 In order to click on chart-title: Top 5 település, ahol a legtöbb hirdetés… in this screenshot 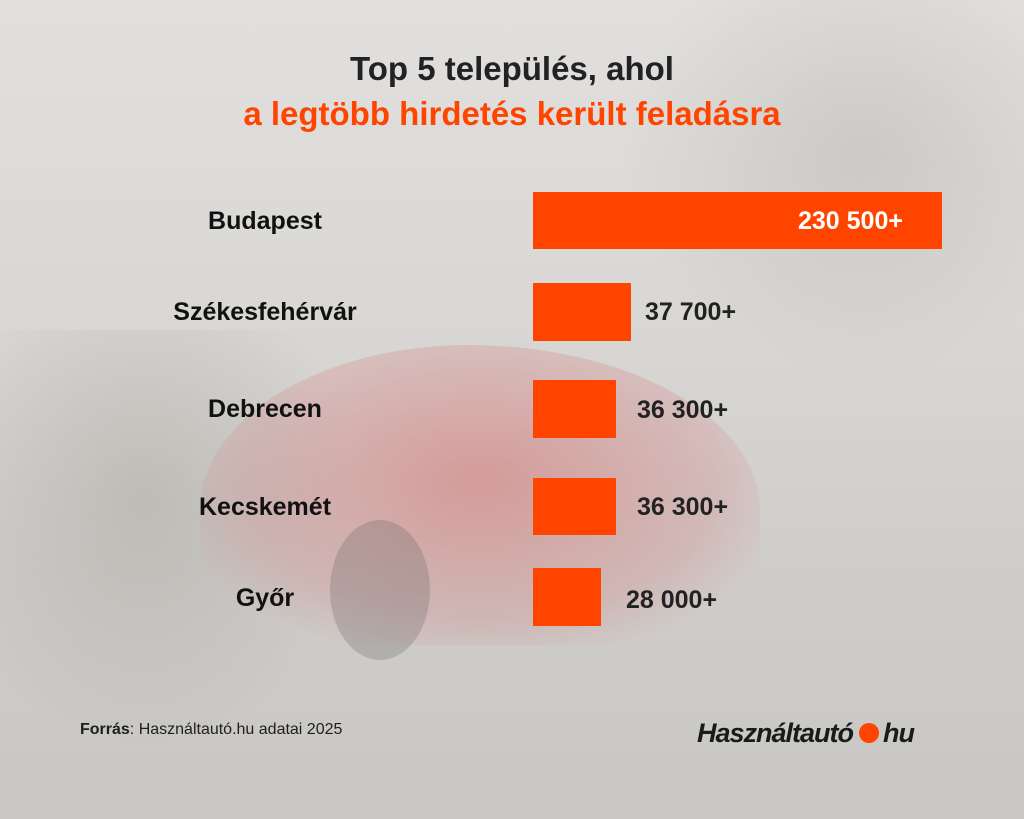, I will do `click(512, 91)`.